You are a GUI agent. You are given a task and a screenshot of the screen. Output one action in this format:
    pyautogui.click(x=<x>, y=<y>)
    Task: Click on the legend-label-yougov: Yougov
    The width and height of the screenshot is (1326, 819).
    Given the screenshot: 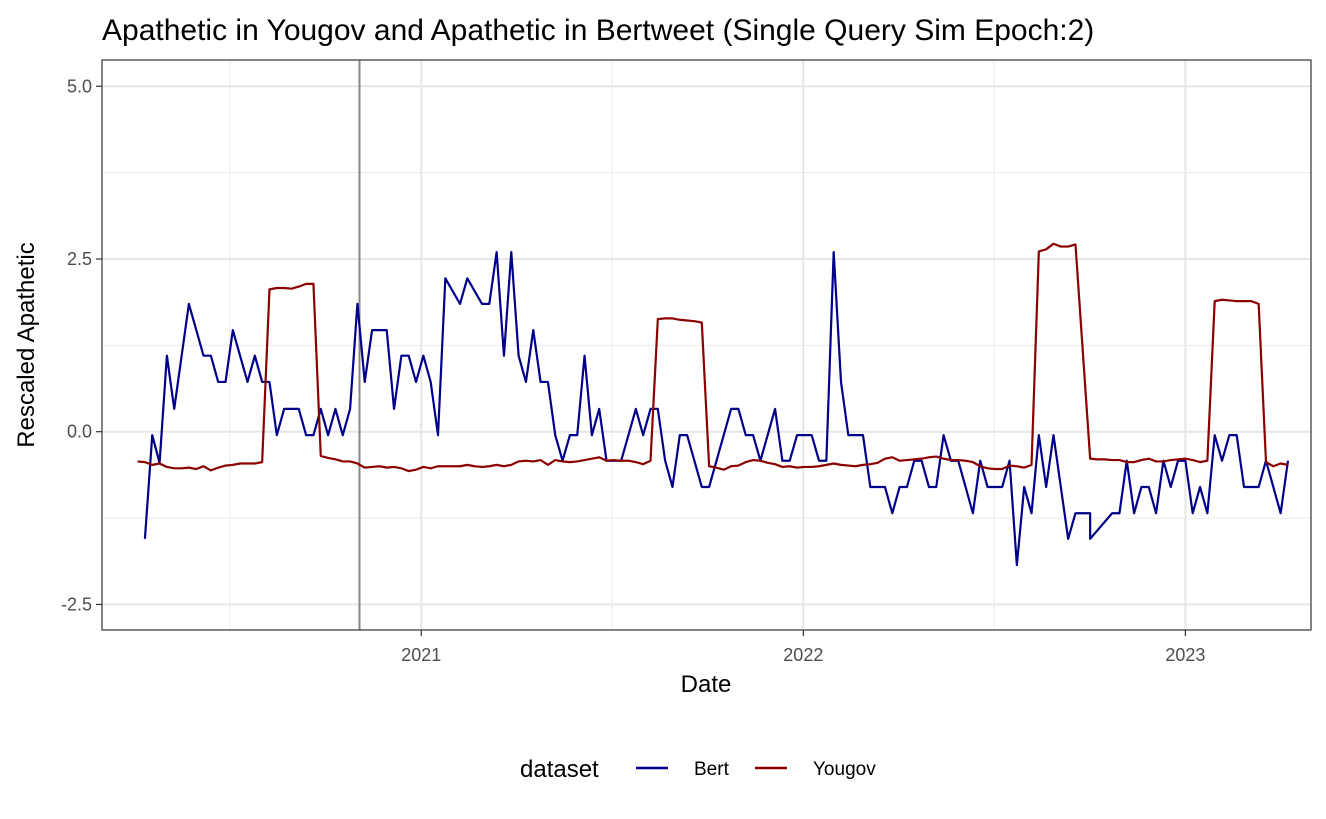 What is the action you would take?
    pyautogui.click(x=844, y=769)
    